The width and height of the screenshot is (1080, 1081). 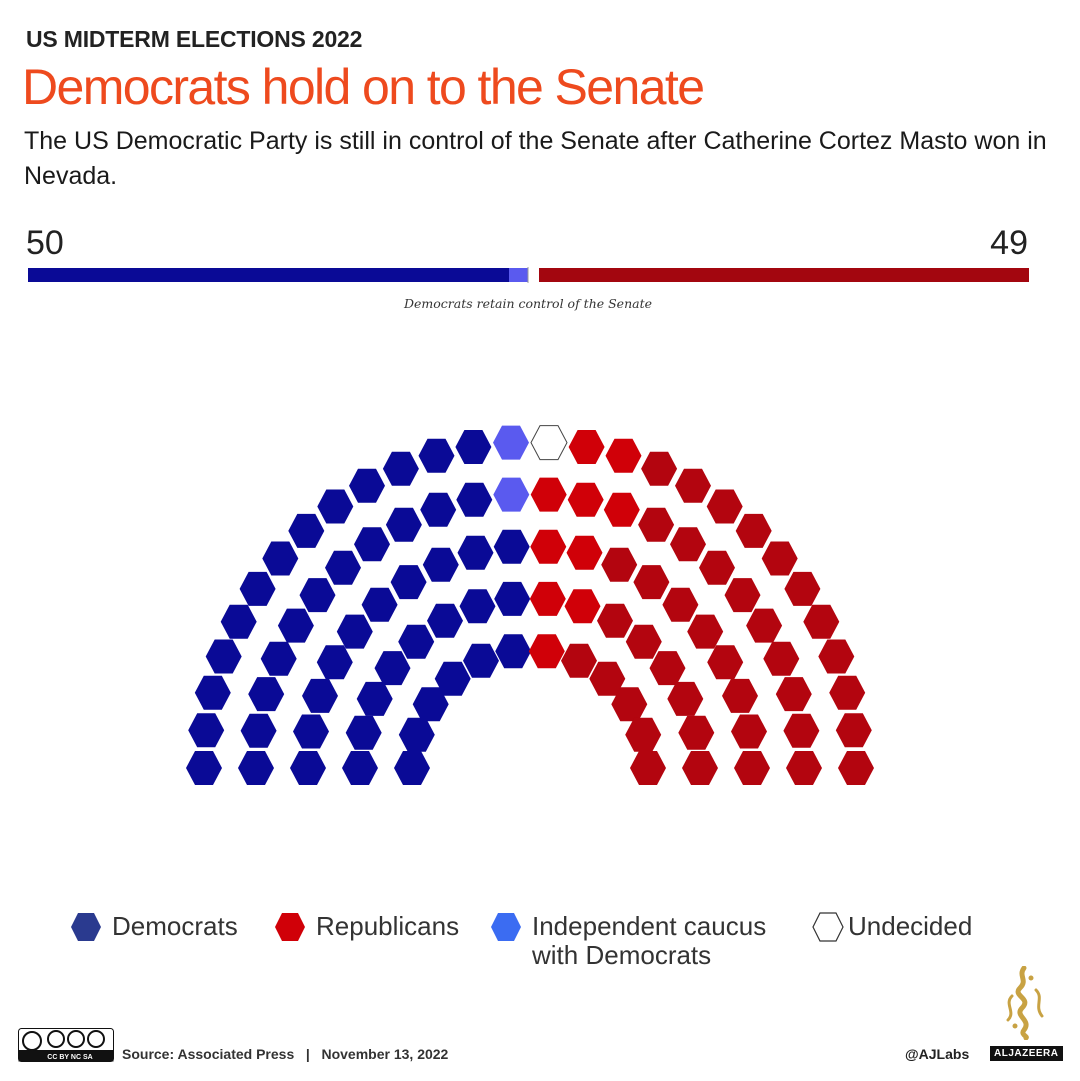 I want to click on ajlabs-handle: @AJLabs, so click(x=937, y=1054).